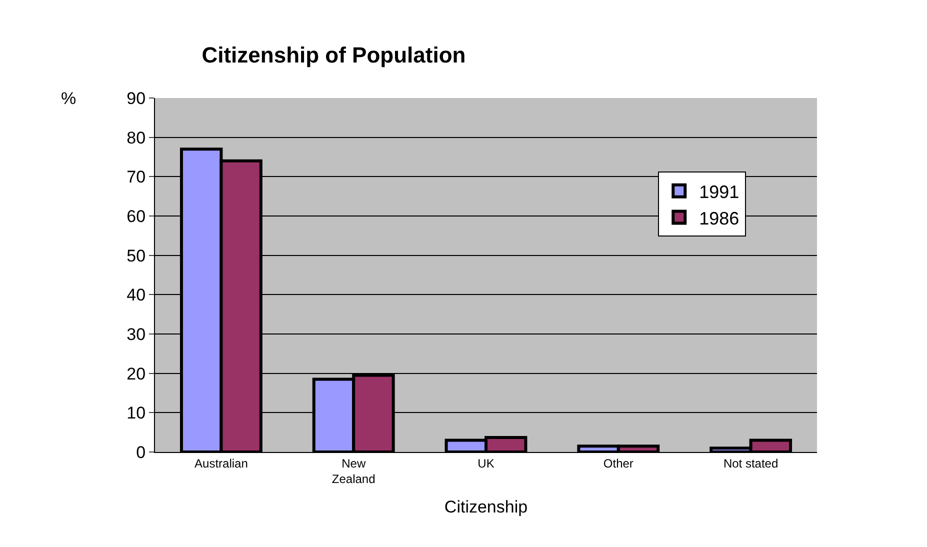  Describe the element at coordinates (486, 463) in the screenshot. I see `x-tick-label: UK` at that location.